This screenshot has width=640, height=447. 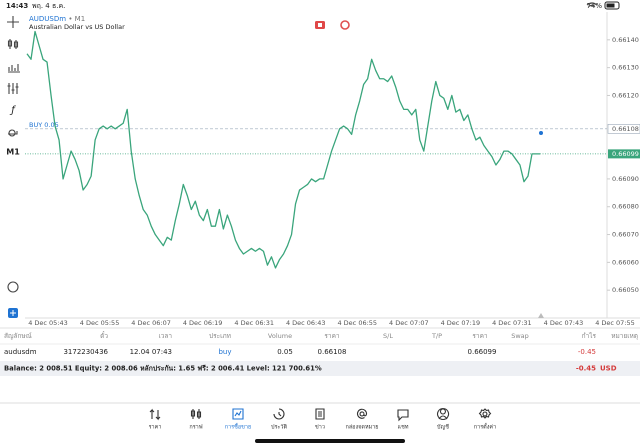 What do you see at coordinates (48, 323) in the screenshot?
I see `time-label: 4 Dec 05:43` at bounding box center [48, 323].